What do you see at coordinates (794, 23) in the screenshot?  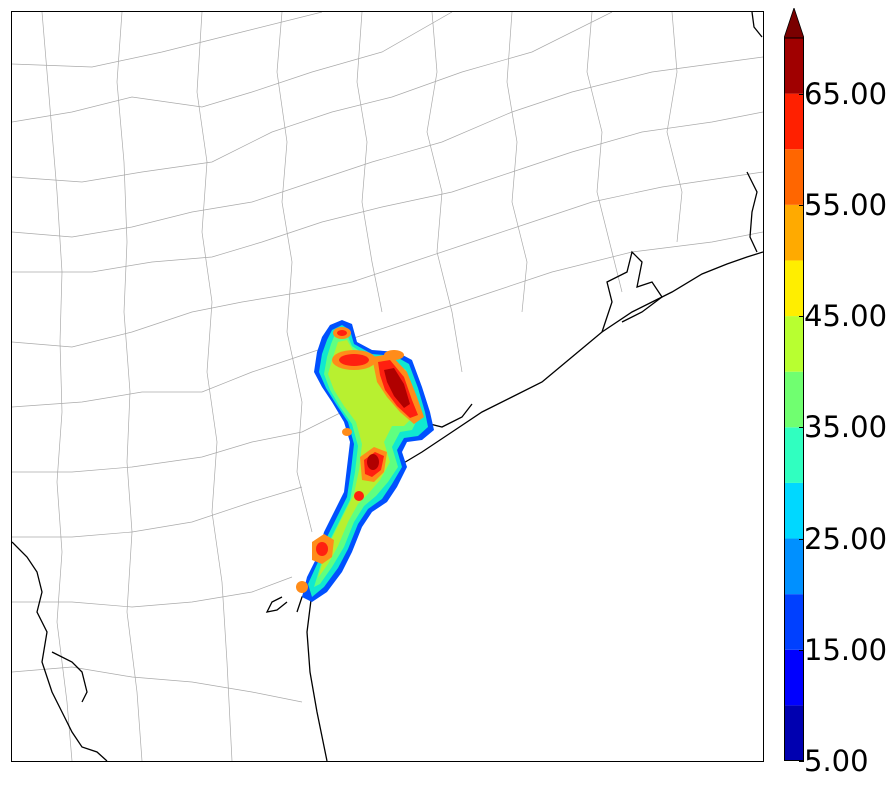 I see `colorbar-extend-max` at bounding box center [794, 23].